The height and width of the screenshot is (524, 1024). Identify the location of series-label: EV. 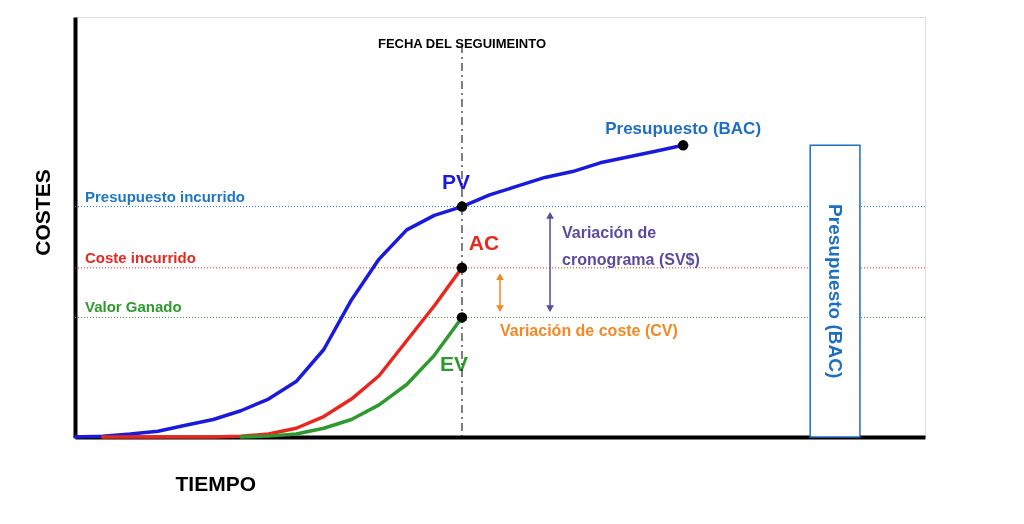
(453, 364).